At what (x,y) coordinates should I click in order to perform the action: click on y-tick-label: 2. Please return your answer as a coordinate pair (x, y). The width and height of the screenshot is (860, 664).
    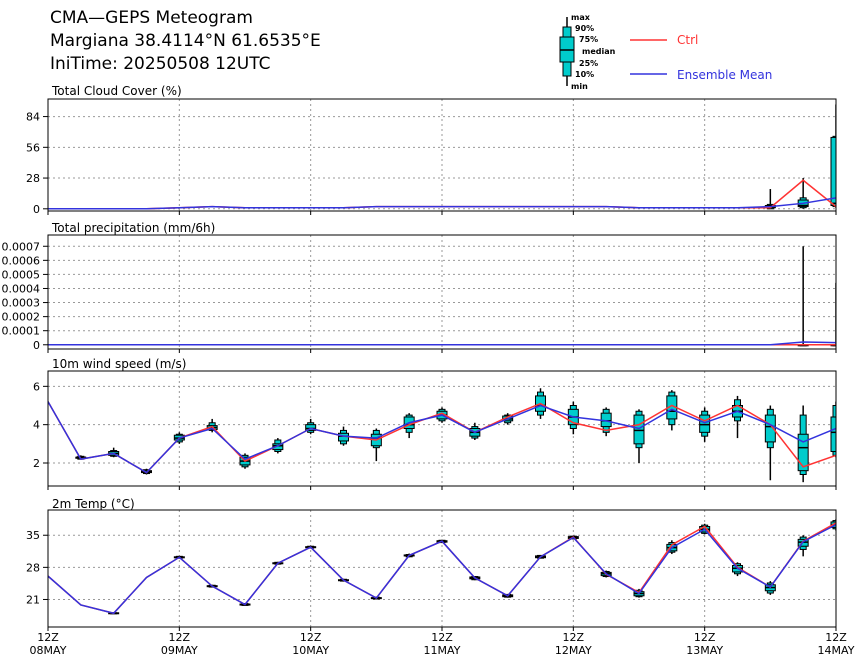
    Looking at the image, I should click on (36, 463).